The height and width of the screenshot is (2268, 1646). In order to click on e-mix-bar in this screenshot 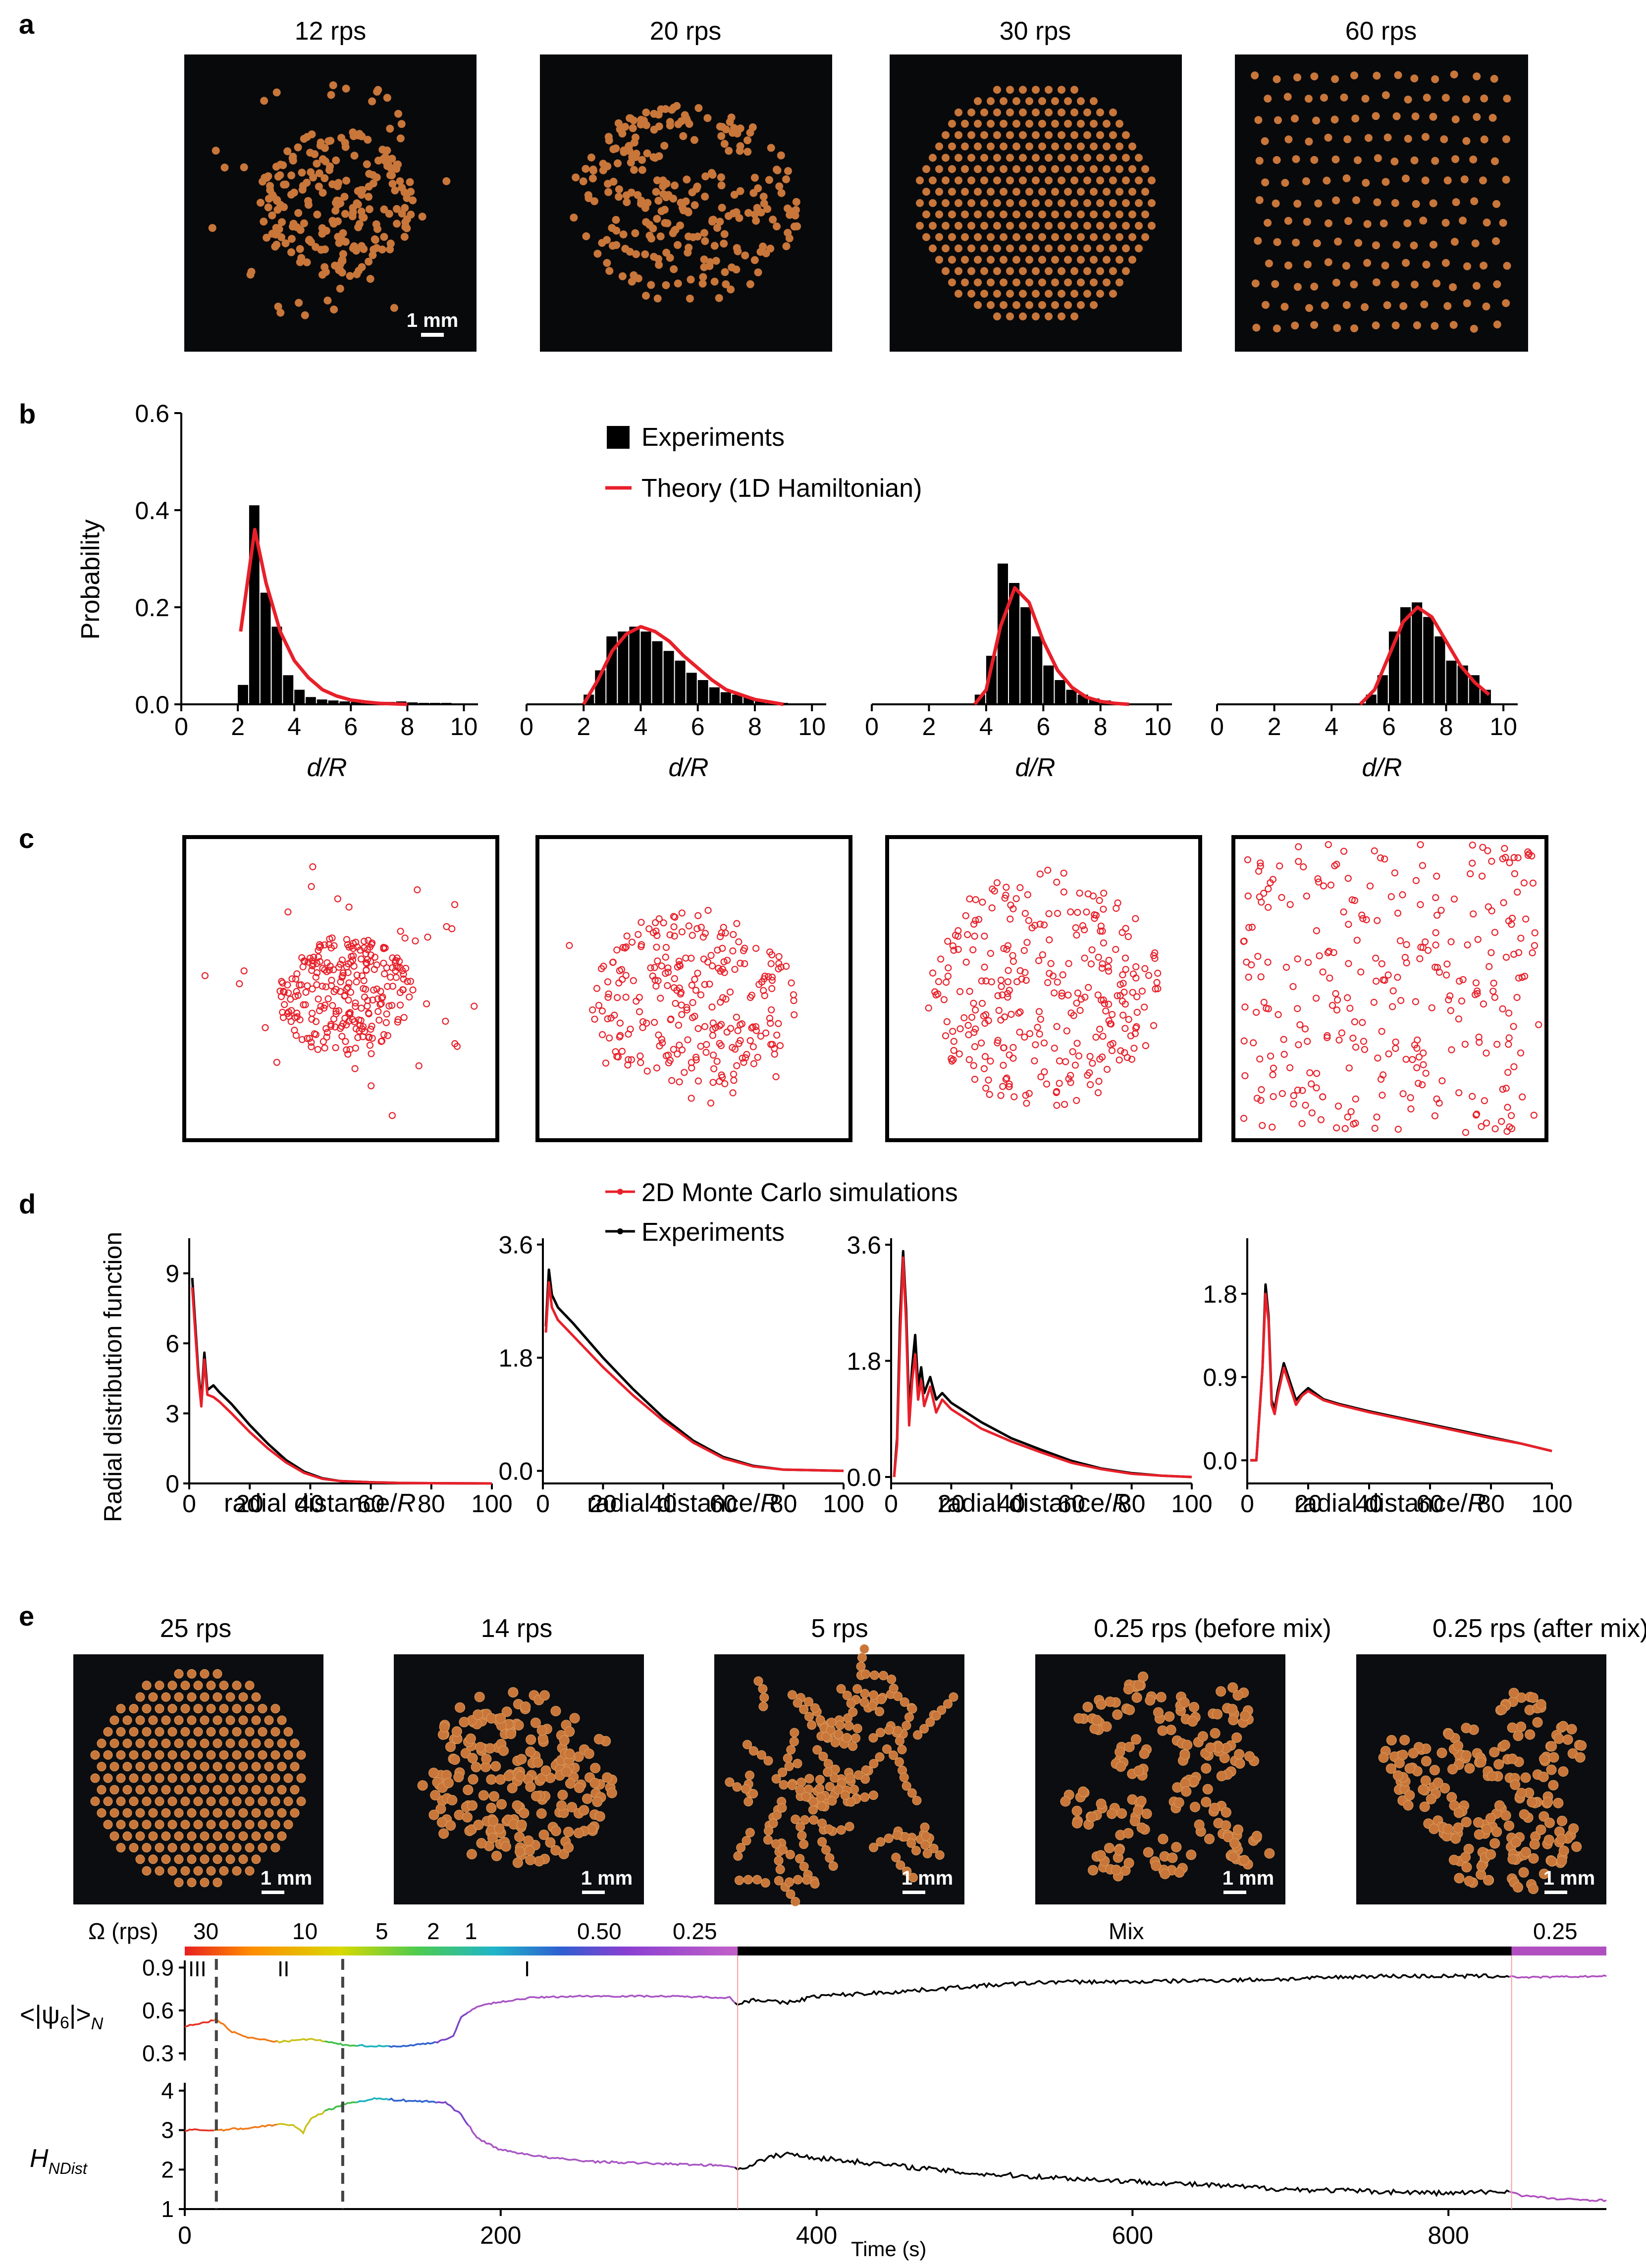, I will do `click(1125, 1951)`.